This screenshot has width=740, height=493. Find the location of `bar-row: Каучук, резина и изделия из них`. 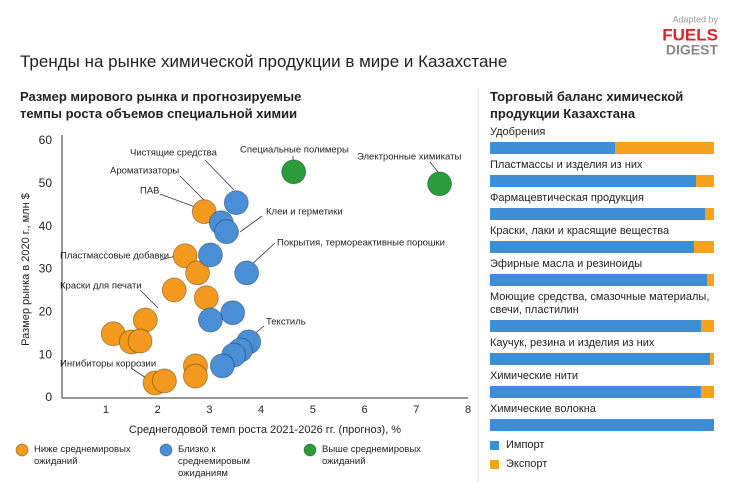

bar-row: Каучук, резина и изделия из них is located at coordinates (603, 351).